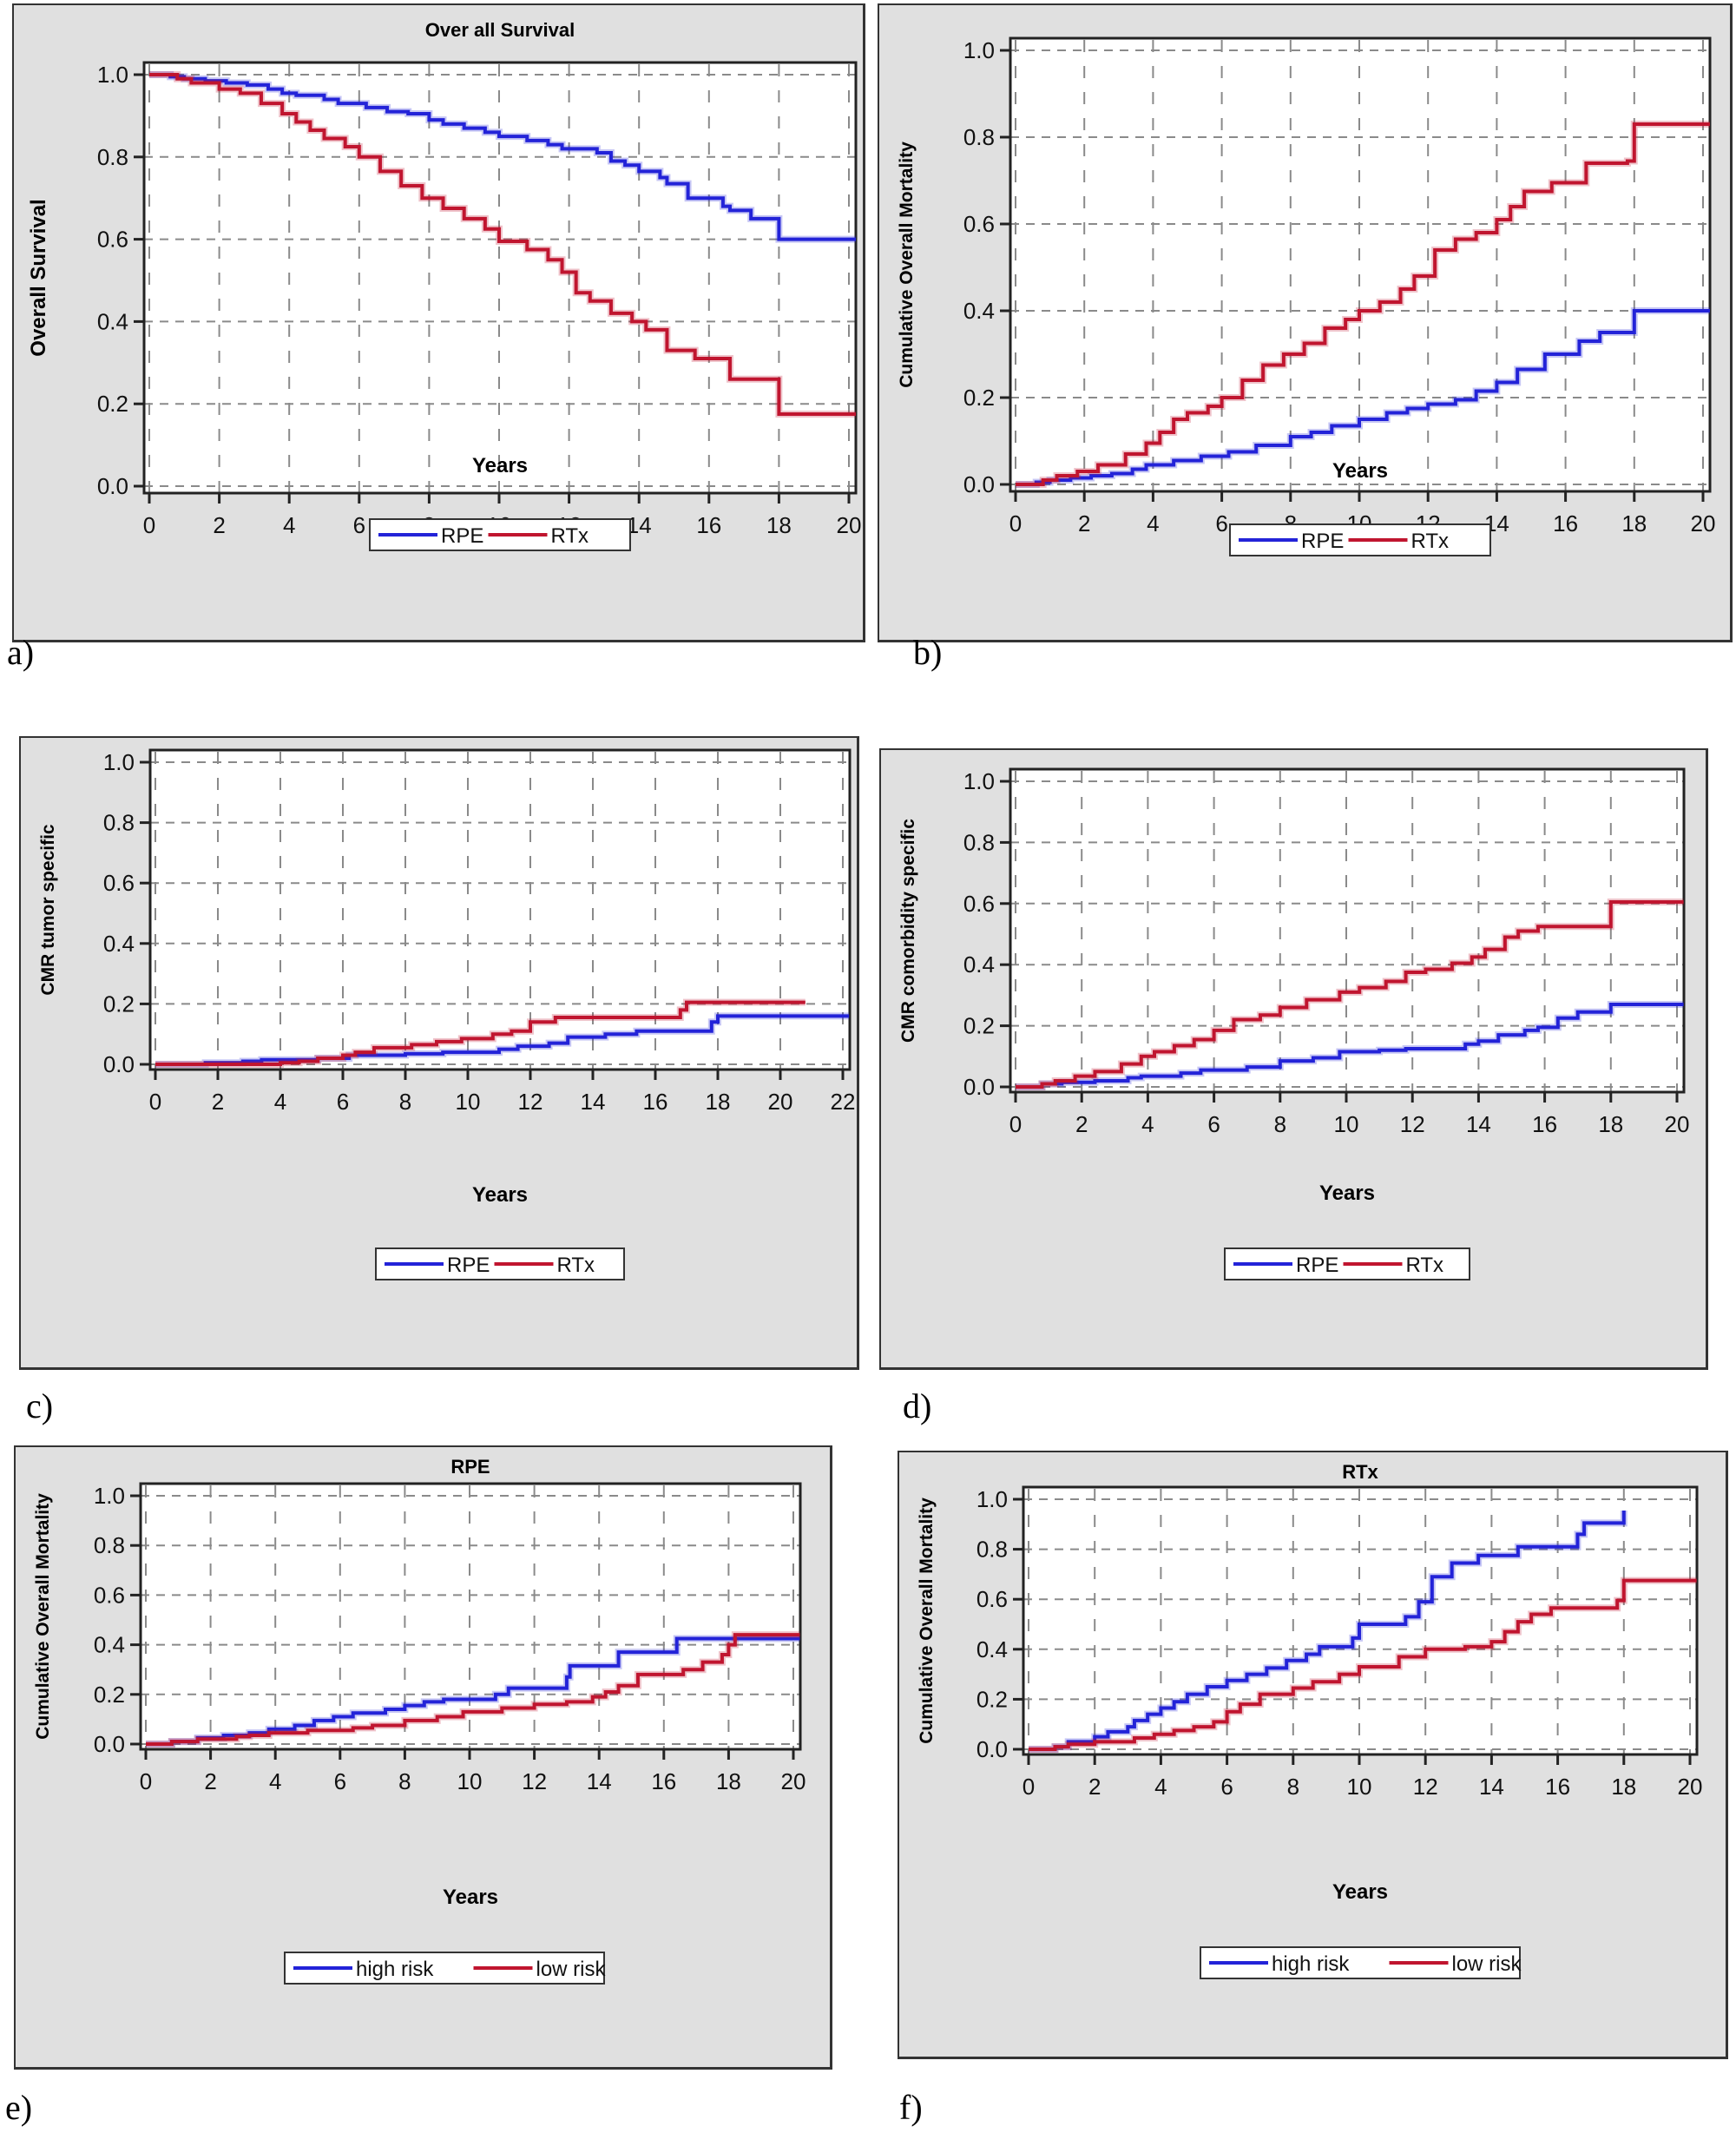 The width and height of the screenshot is (1736, 2146). What do you see at coordinates (40, 1405) in the screenshot?
I see `figure-label-c: c)` at bounding box center [40, 1405].